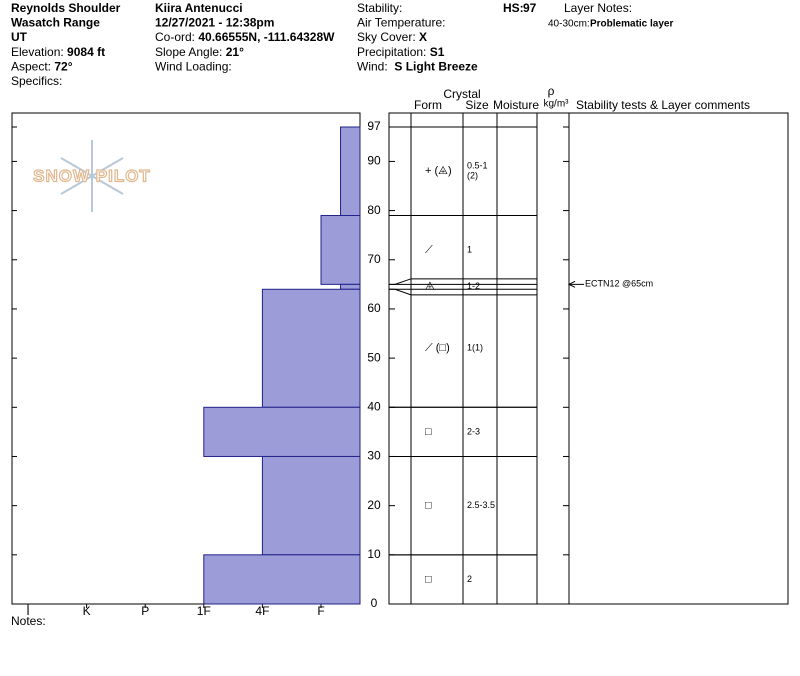 The width and height of the screenshot is (800, 676). What do you see at coordinates (569, 24) in the screenshot?
I see `layer-note-range: 40-30cm:` at bounding box center [569, 24].